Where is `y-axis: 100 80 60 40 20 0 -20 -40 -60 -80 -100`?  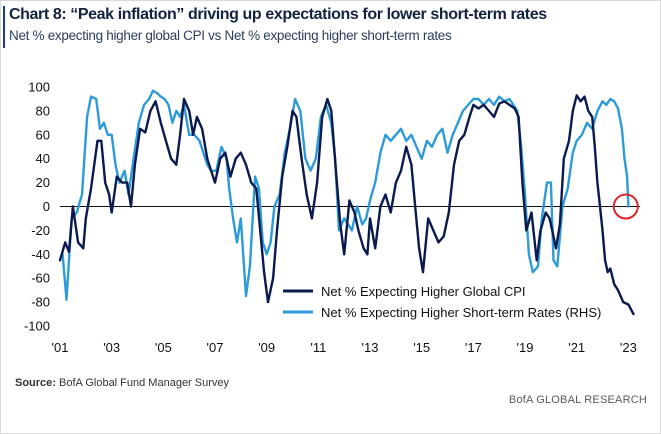 y-axis: 100 80 60 40 20 0 -20 -40 -60 -80 -100 is located at coordinates (37, 207).